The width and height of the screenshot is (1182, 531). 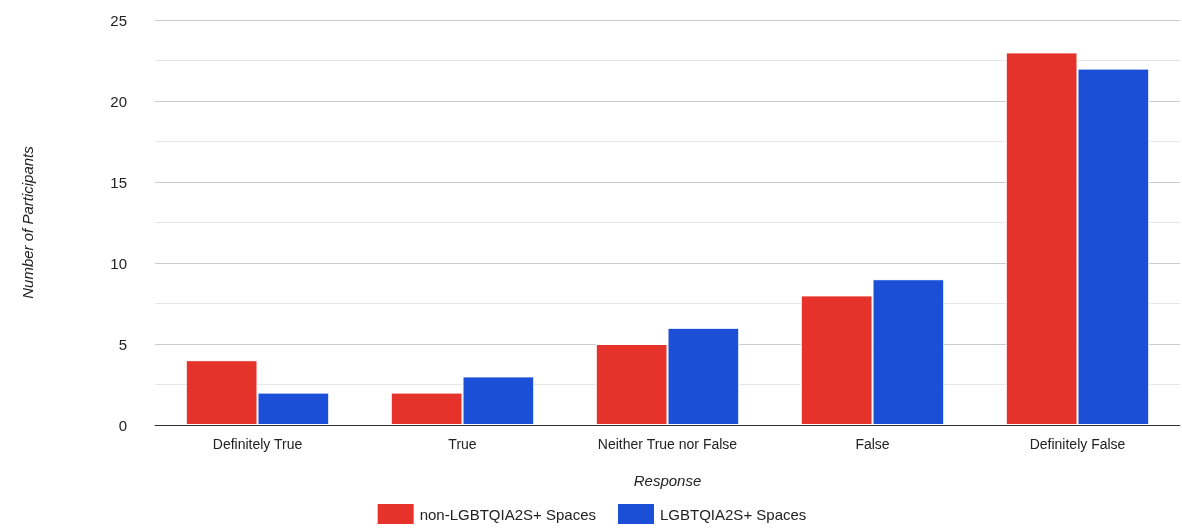 I want to click on x-tick-label: Definitely True, so click(x=257, y=444).